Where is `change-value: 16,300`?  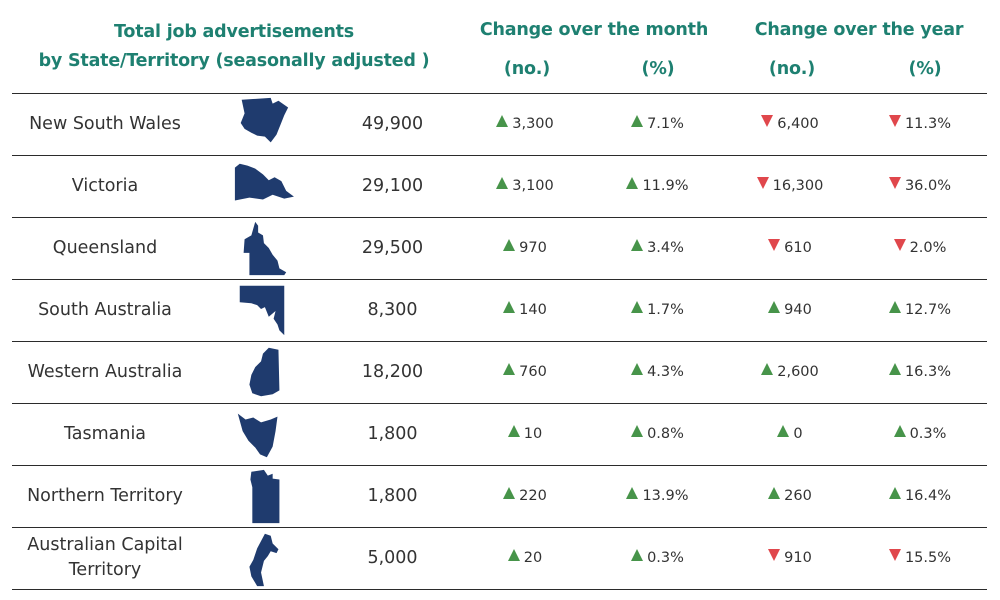
change-value: 16,300 is located at coordinates (790, 185).